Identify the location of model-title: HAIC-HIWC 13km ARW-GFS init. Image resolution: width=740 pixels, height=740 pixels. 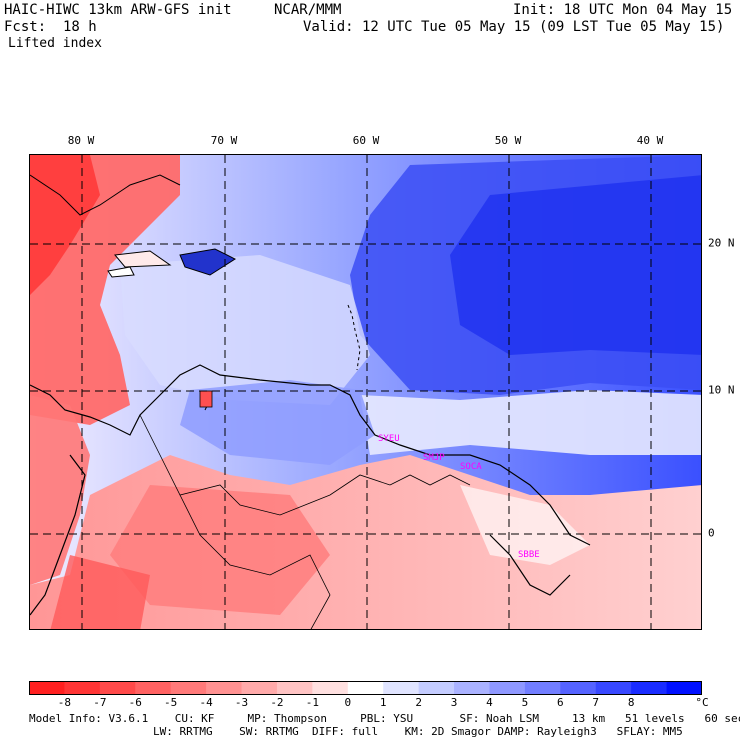
(118, 10).